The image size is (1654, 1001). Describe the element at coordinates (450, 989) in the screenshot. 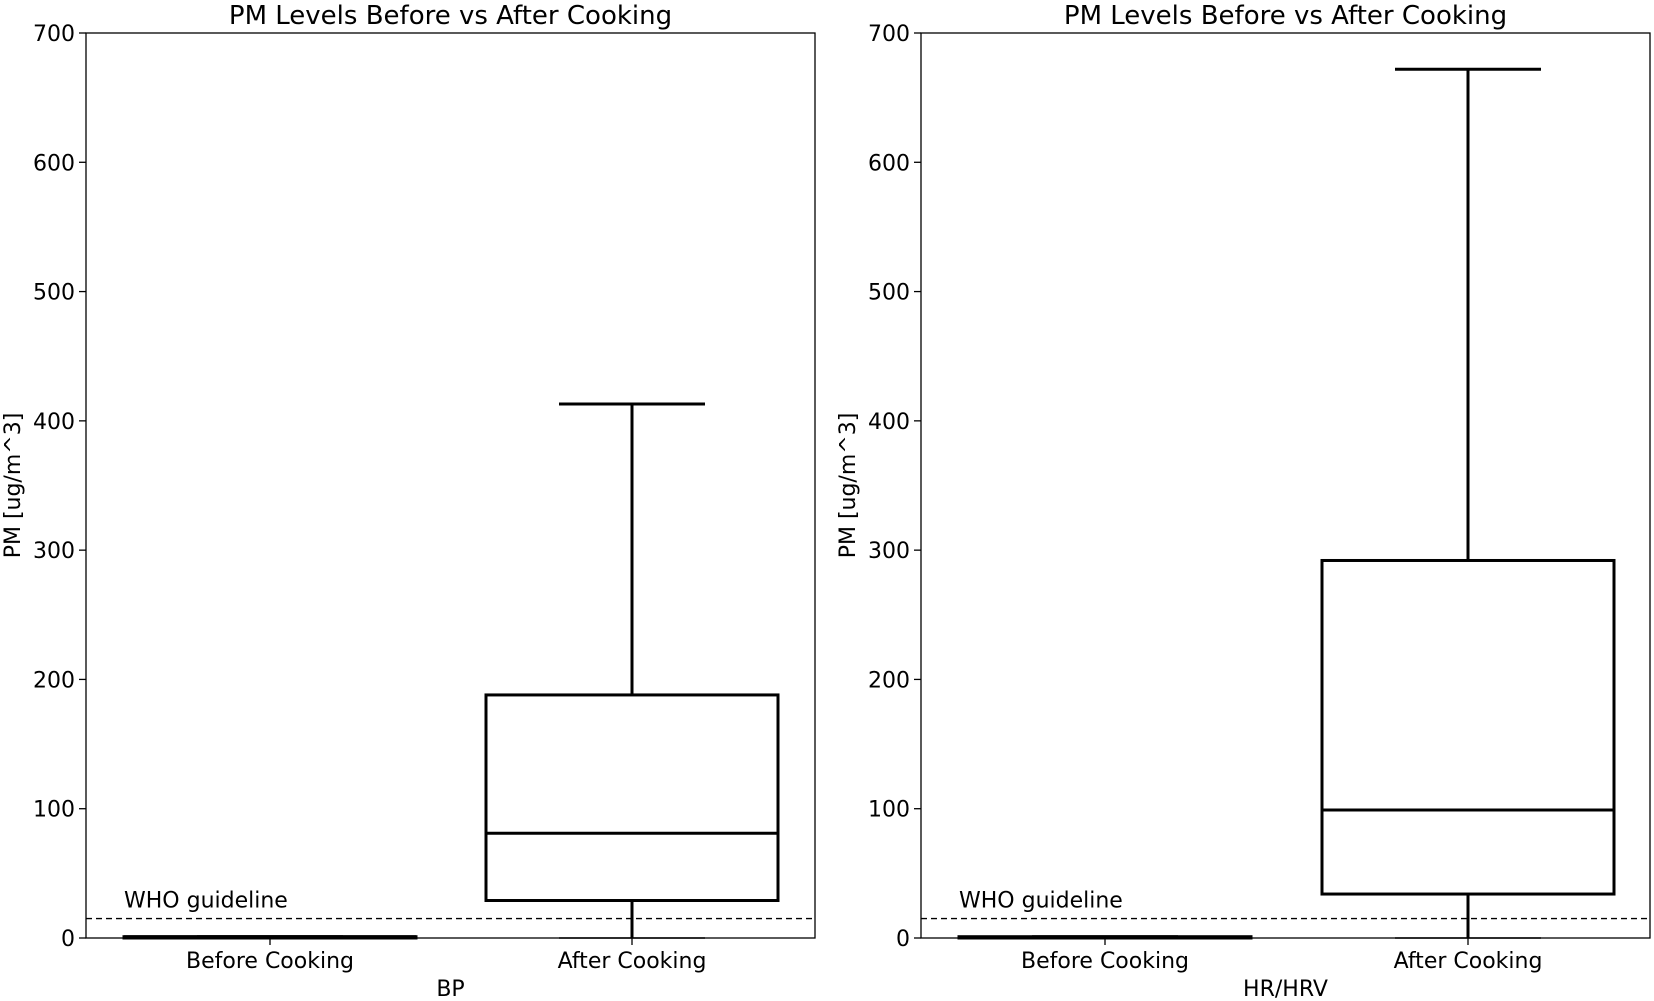

I see `x-axis-label: BP` at that location.